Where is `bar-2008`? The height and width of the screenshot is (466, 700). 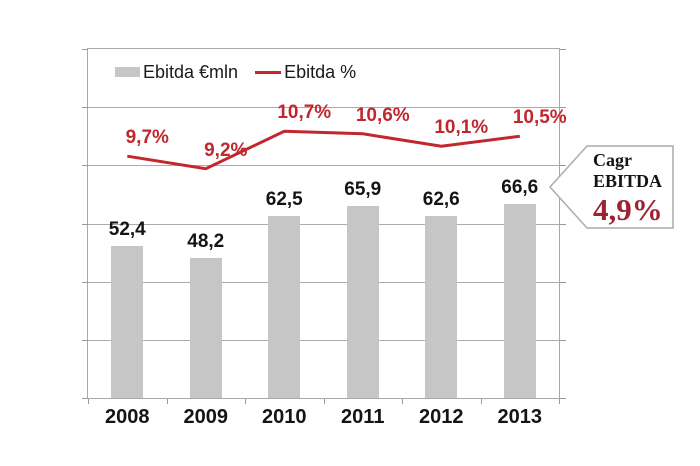
bar-2008 is located at coordinates (127, 321).